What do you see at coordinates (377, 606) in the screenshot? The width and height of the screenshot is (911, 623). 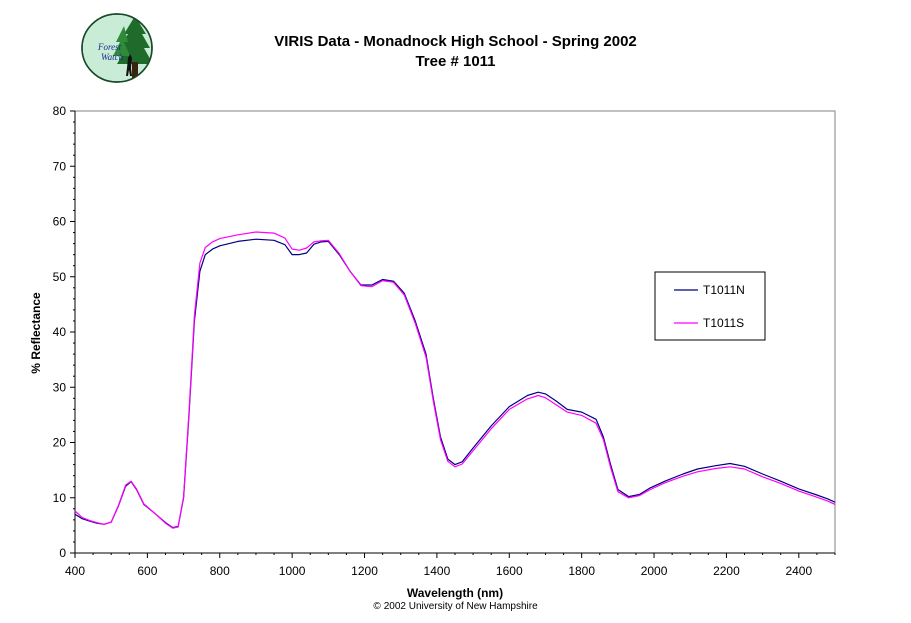 I see `copyright-symbol: ©` at bounding box center [377, 606].